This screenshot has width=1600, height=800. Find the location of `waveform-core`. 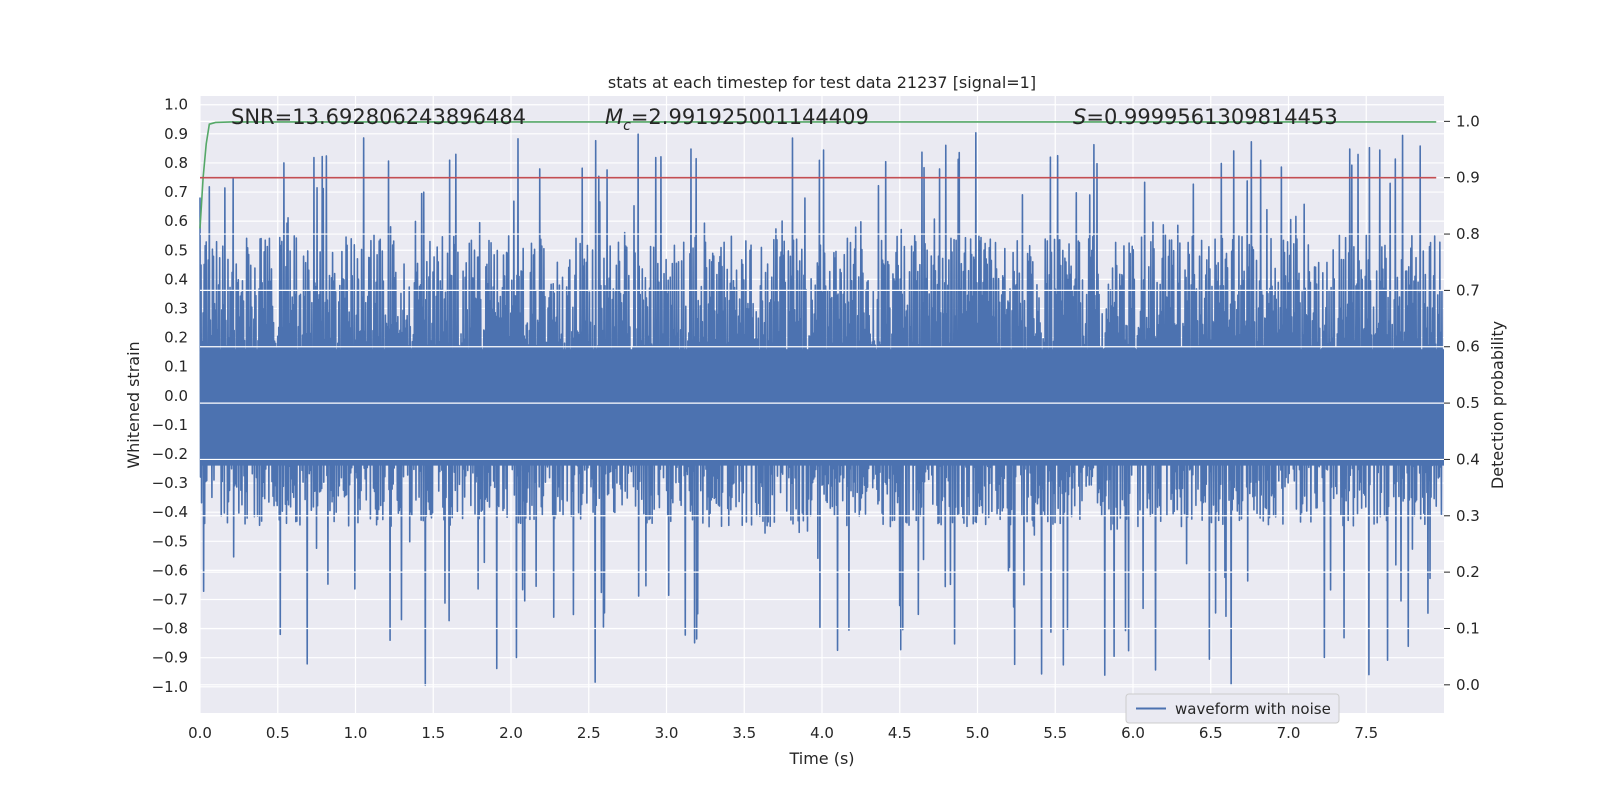

waveform-core is located at coordinates (822, 407).